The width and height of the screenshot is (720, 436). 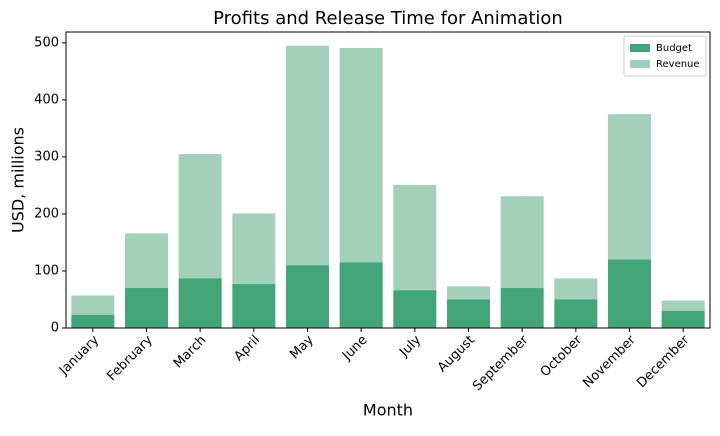 I want to click on chart-title: Profits and Release Time for Animation, so click(x=388, y=18).